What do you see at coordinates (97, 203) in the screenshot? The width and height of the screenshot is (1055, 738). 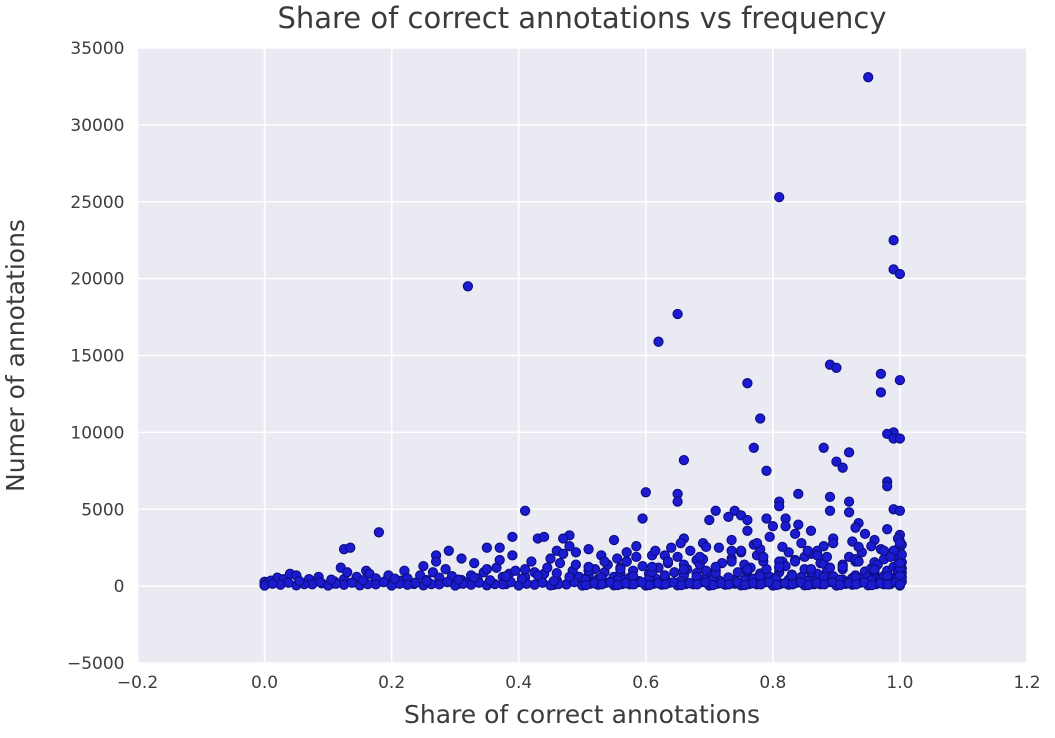 I see `y-tick-label: 25000` at bounding box center [97, 203].